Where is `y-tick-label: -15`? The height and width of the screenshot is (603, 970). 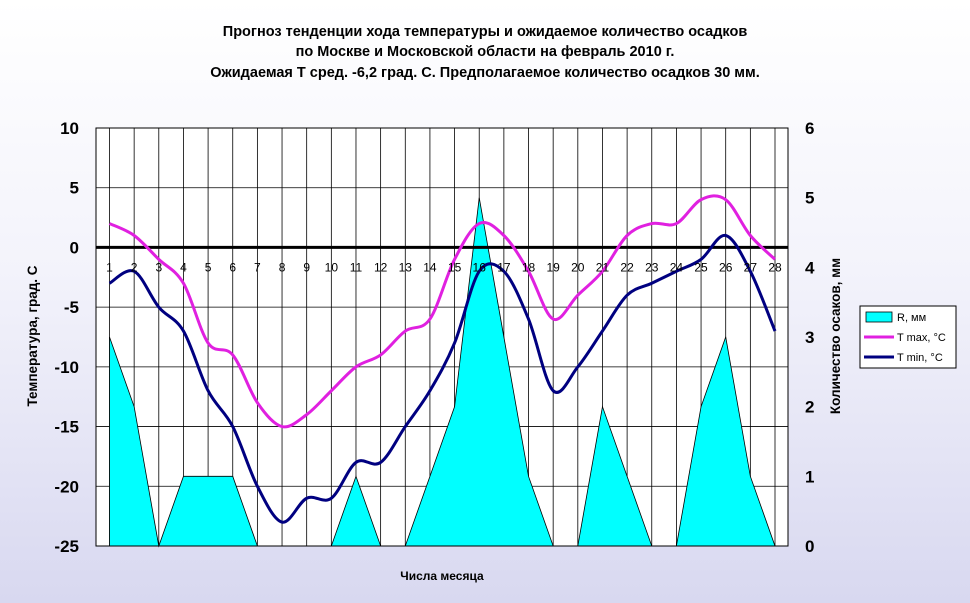
y-tick-label: -15 is located at coordinates (66, 427).